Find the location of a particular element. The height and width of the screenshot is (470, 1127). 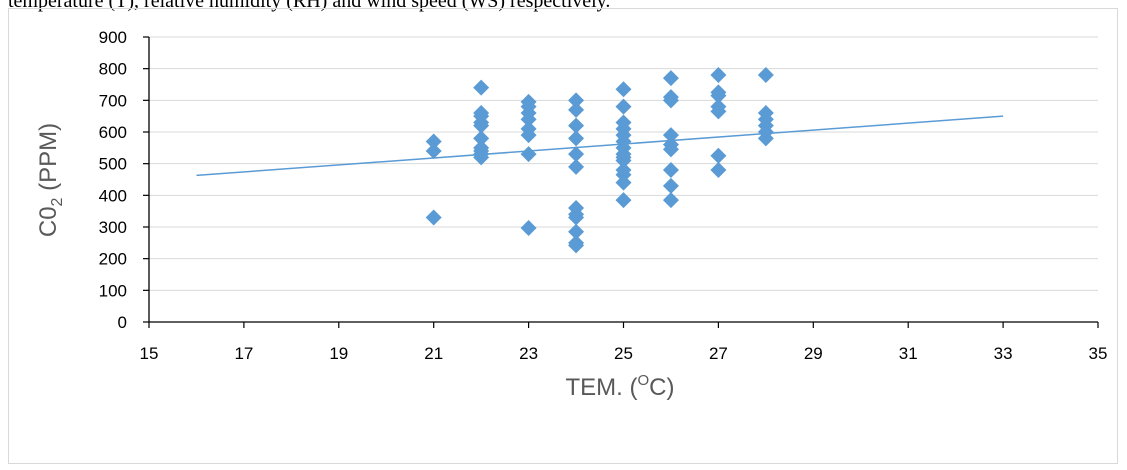

y-tick-label: 400 is located at coordinates (113, 195).